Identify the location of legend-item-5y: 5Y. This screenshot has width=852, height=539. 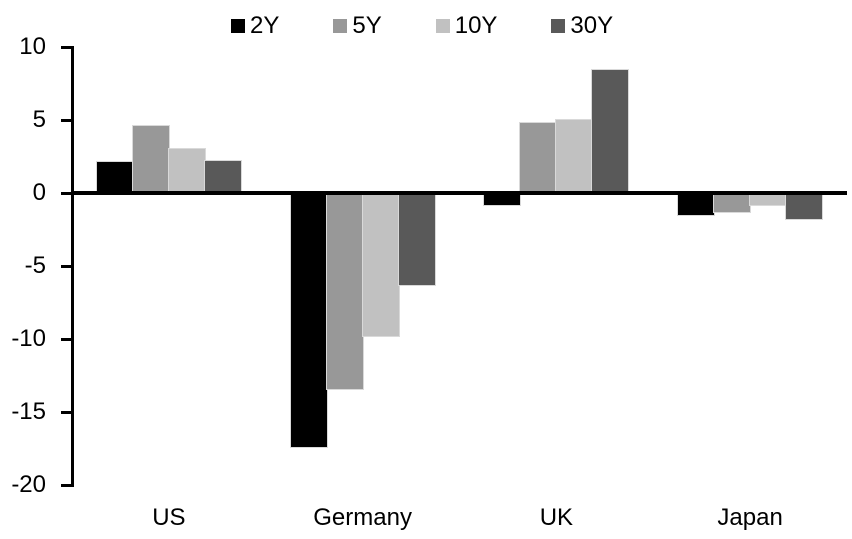
(357, 25).